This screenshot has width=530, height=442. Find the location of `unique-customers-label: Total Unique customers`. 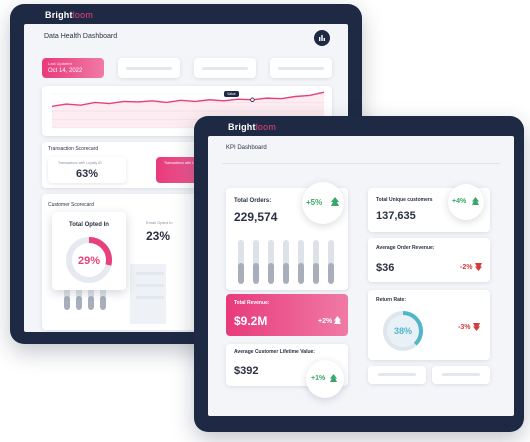

unique-customers-label: Total Unique customers is located at coordinates (404, 200).